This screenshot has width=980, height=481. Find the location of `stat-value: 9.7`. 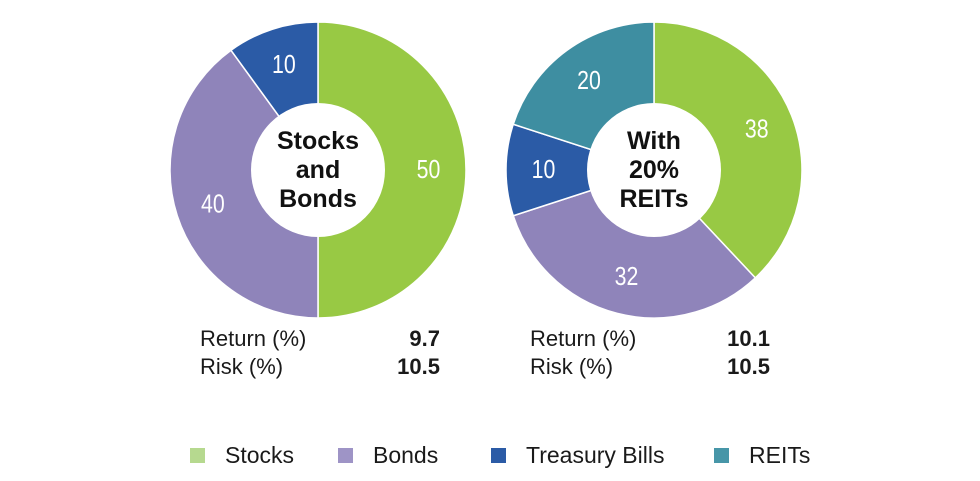

stat-value: 9.7 is located at coordinates (424, 338).